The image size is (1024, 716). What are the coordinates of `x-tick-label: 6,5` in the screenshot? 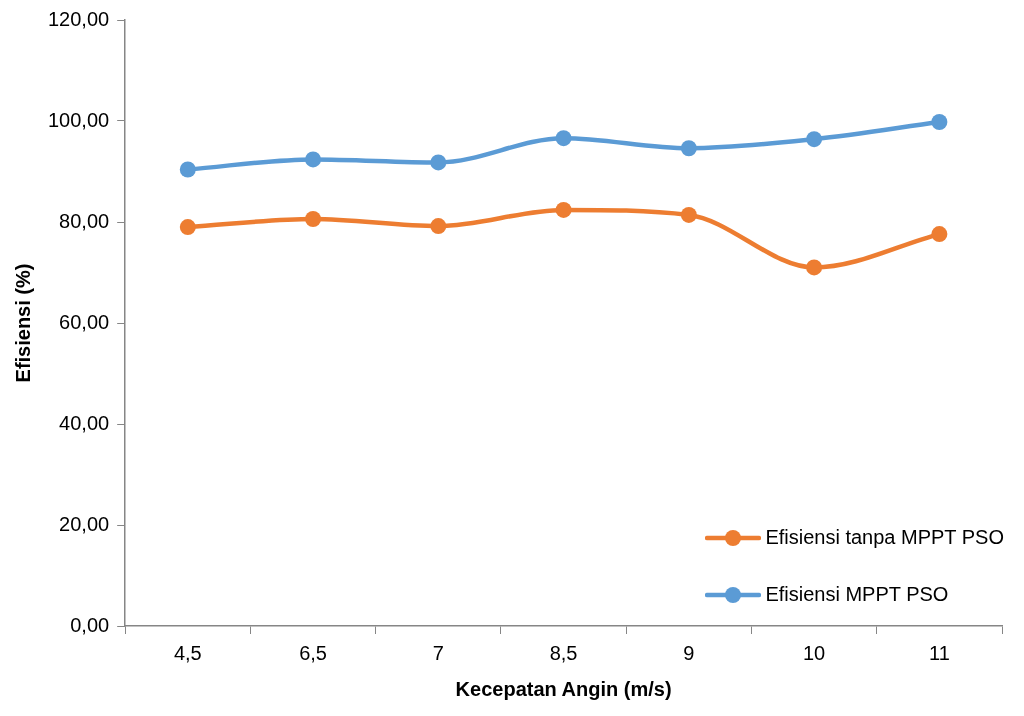 It's located at (313, 652).